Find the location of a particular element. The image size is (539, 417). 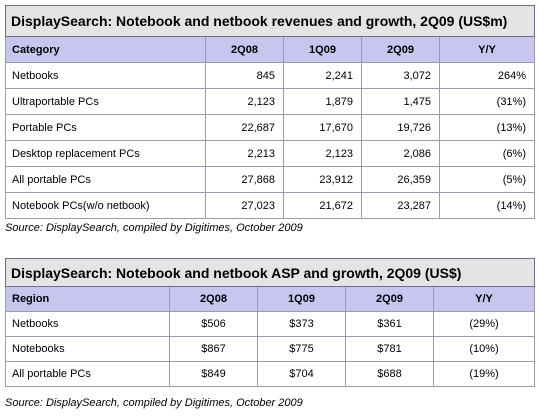

column-header: Category is located at coordinates (105, 49).